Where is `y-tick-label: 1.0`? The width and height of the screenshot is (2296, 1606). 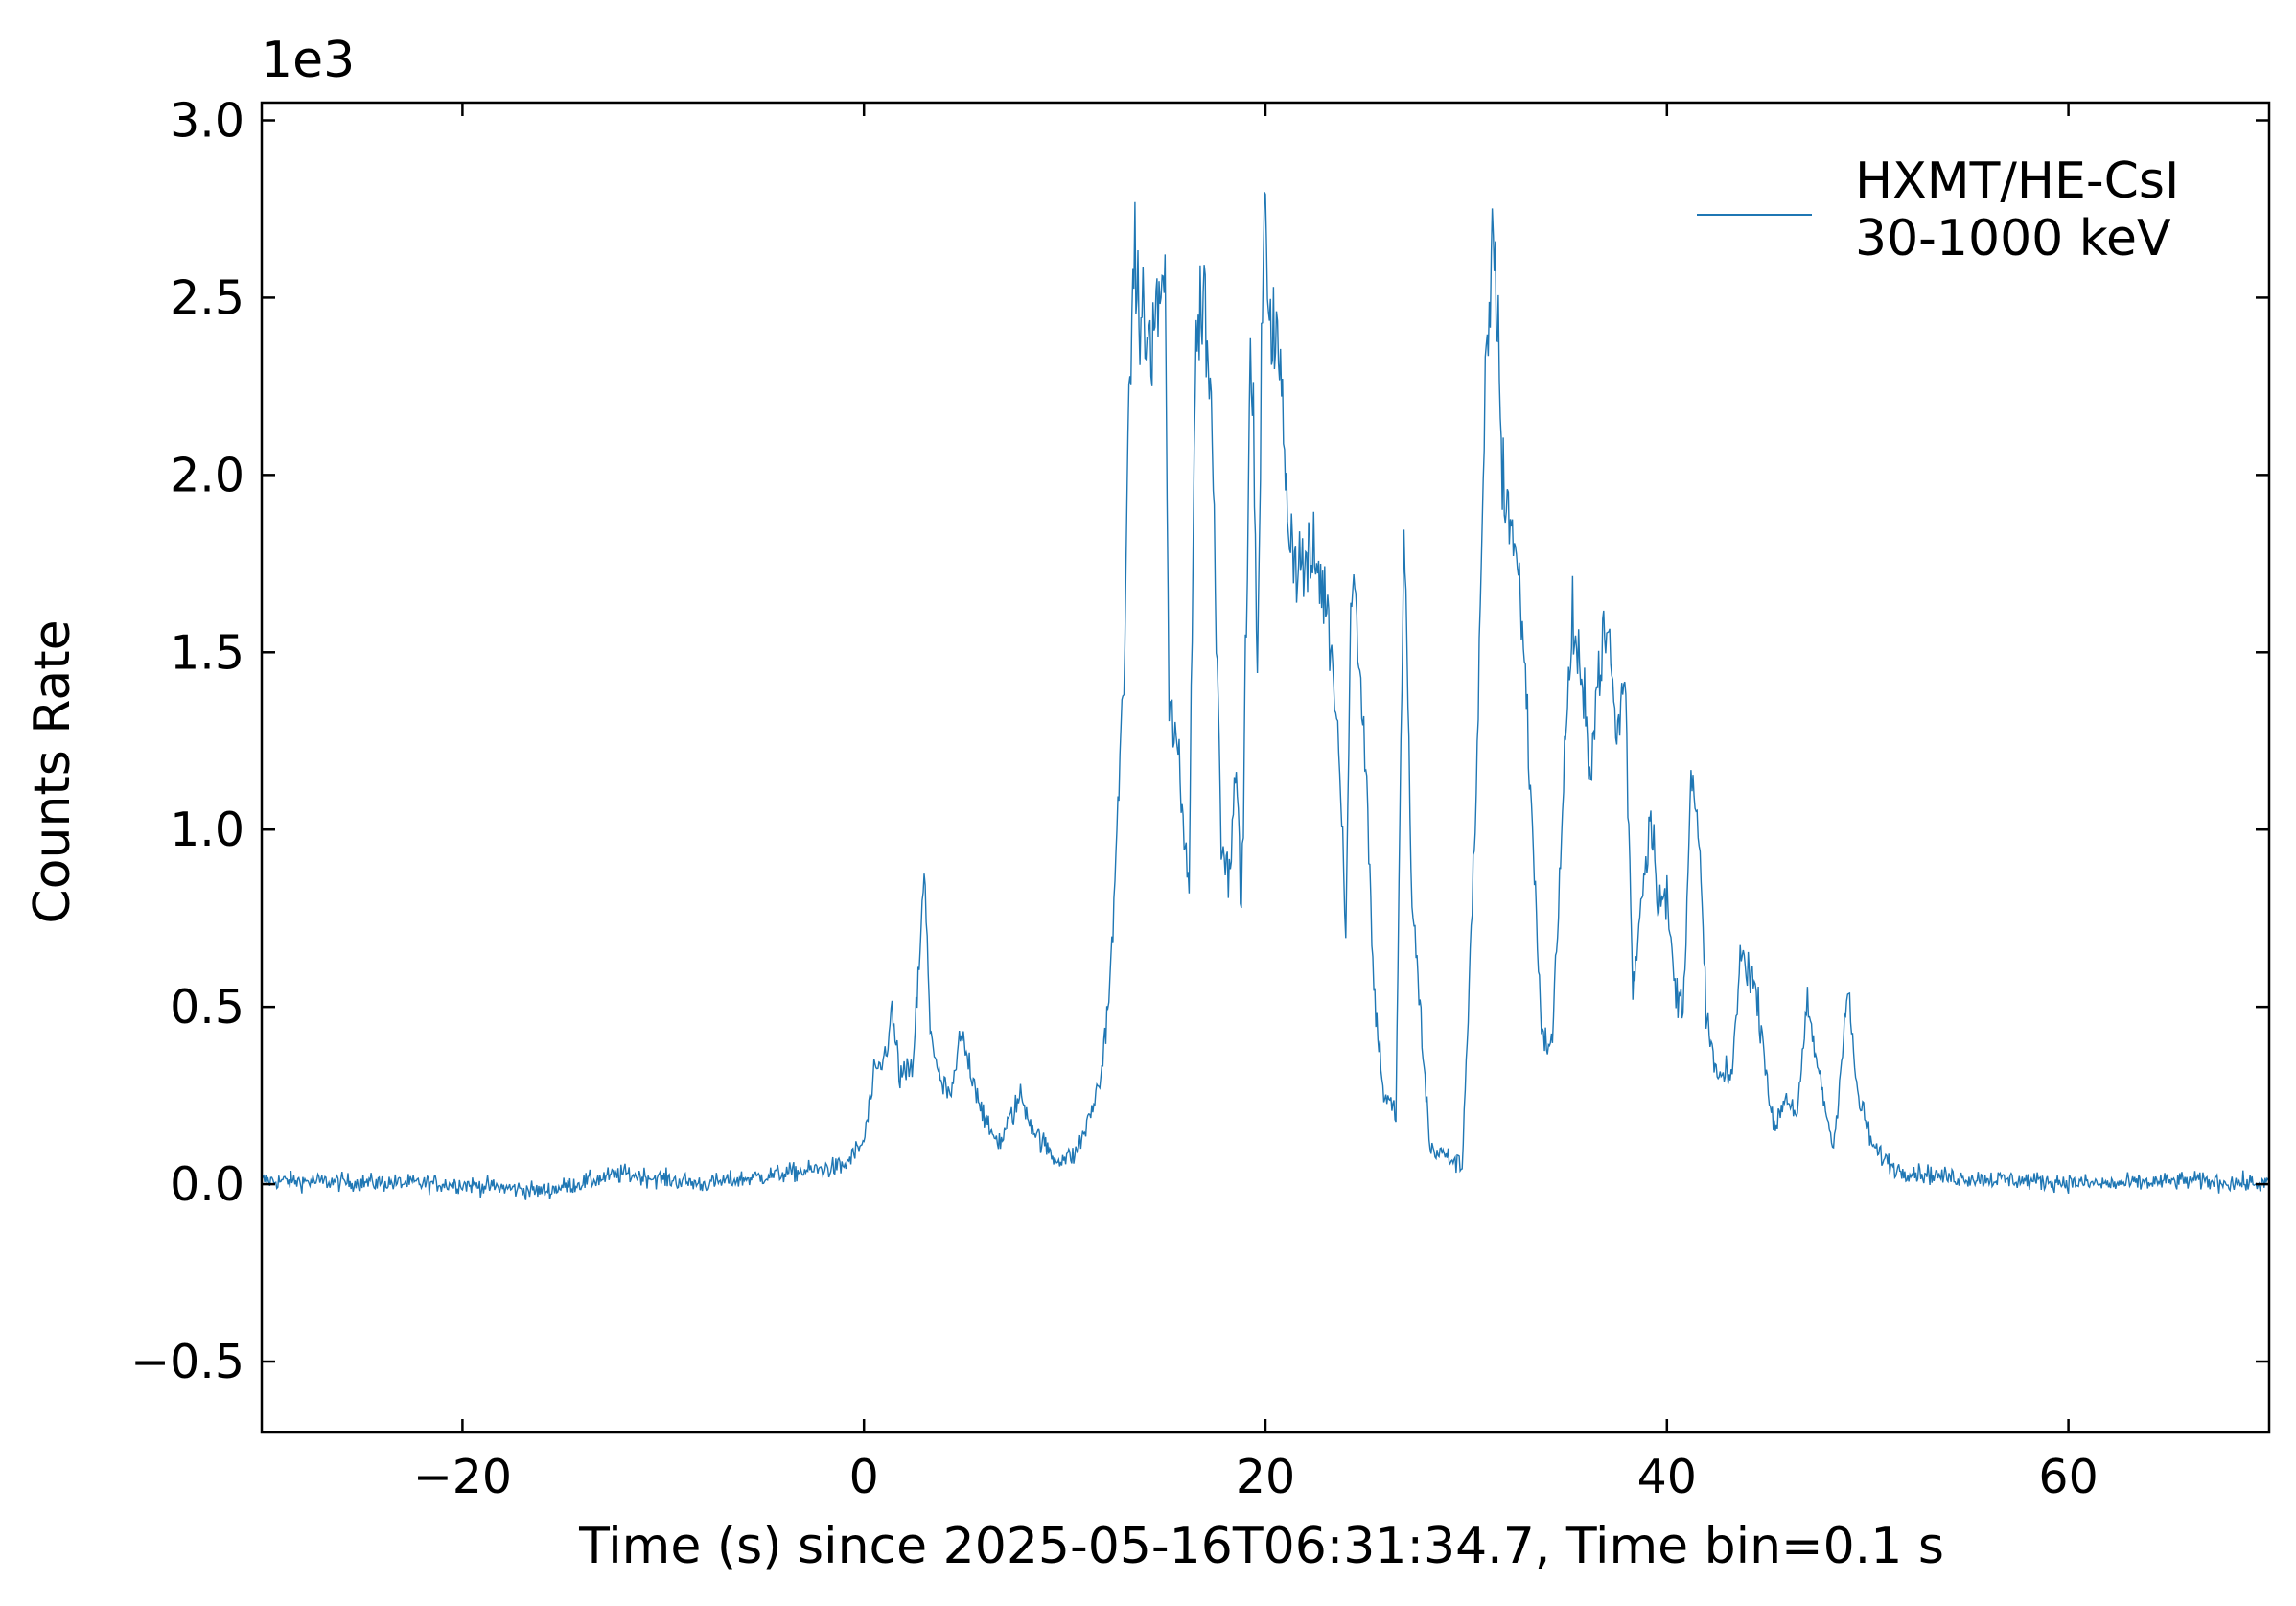 y-tick-label: 1.0 is located at coordinates (207, 830).